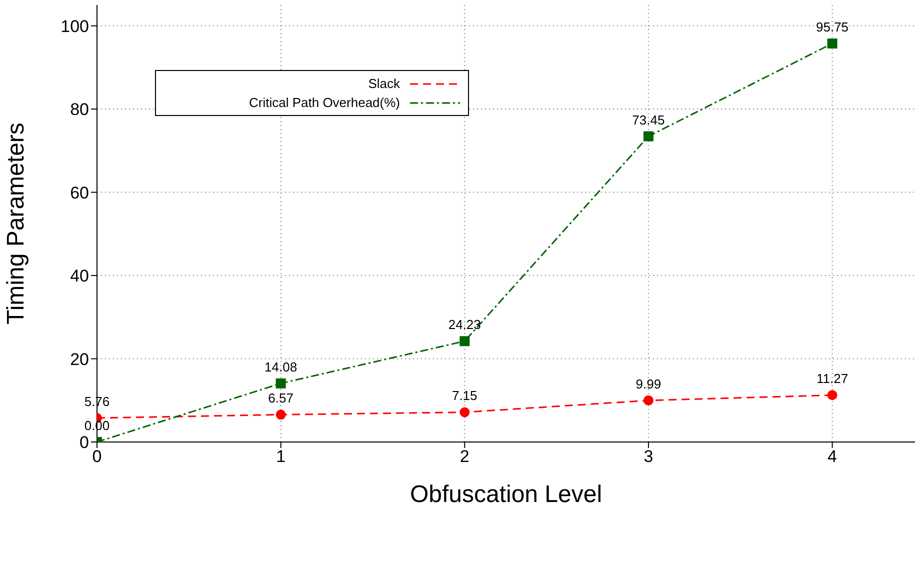 The height and width of the screenshot is (563, 915). Describe the element at coordinates (281, 366) in the screenshot. I see `data-label: 14.08` at that location.